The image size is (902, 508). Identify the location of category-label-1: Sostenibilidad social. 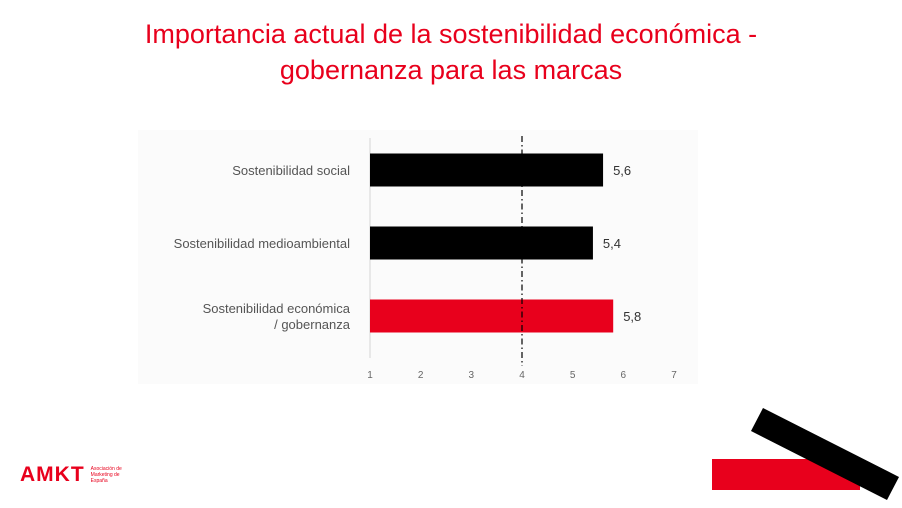
(291, 170).